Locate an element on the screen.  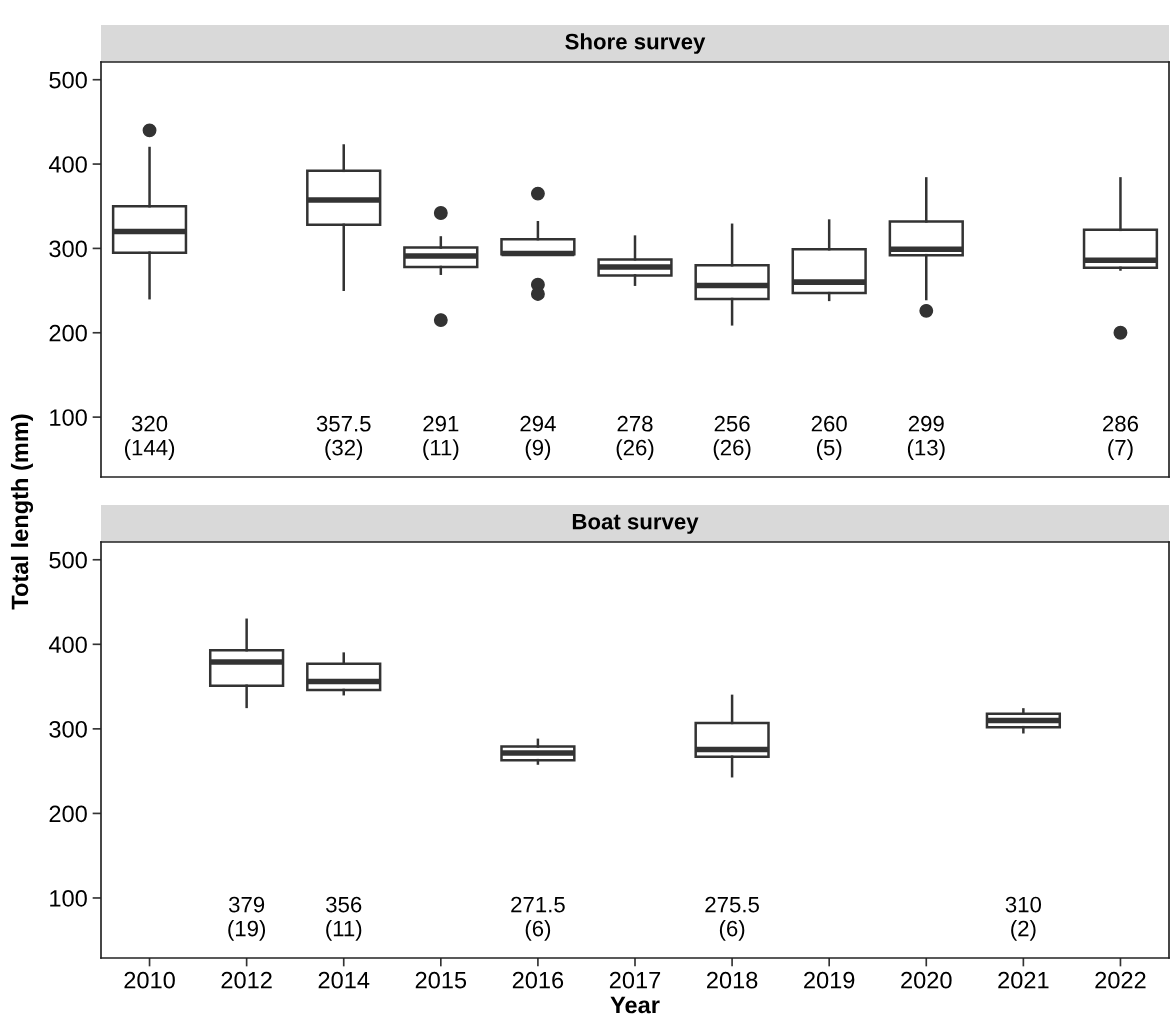
annotation: 260 (5) is located at coordinates (829, 437).